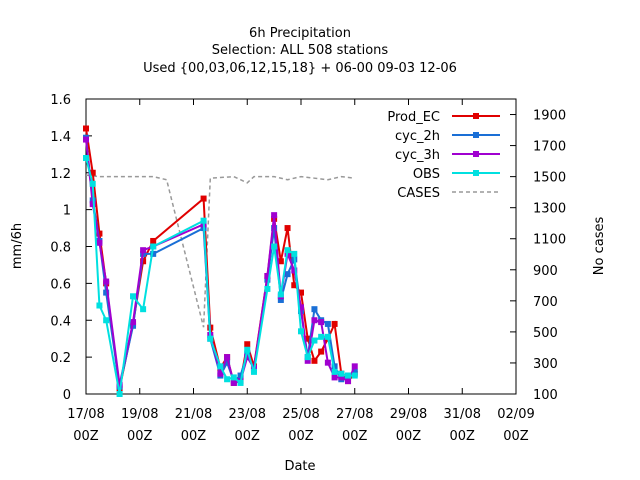 The image size is (640, 480). What do you see at coordinates (418, 193) in the screenshot?
I see `legend-label: CASES` at bounding box center [418, 193].